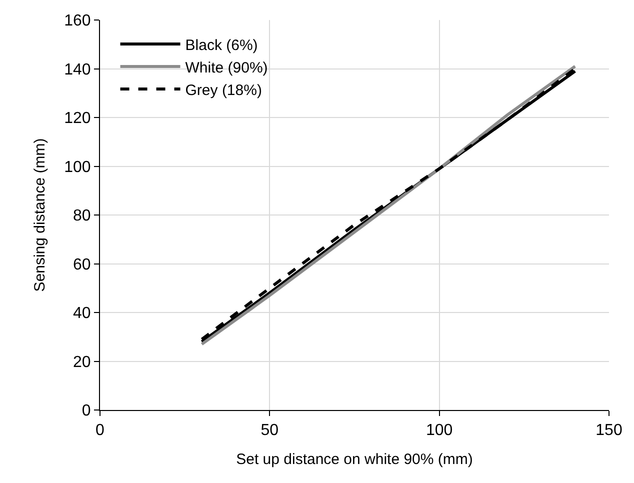 The width and height of the screenshot is (634, 483). I want to click on y-tick-label: 140, so click(77, 69).